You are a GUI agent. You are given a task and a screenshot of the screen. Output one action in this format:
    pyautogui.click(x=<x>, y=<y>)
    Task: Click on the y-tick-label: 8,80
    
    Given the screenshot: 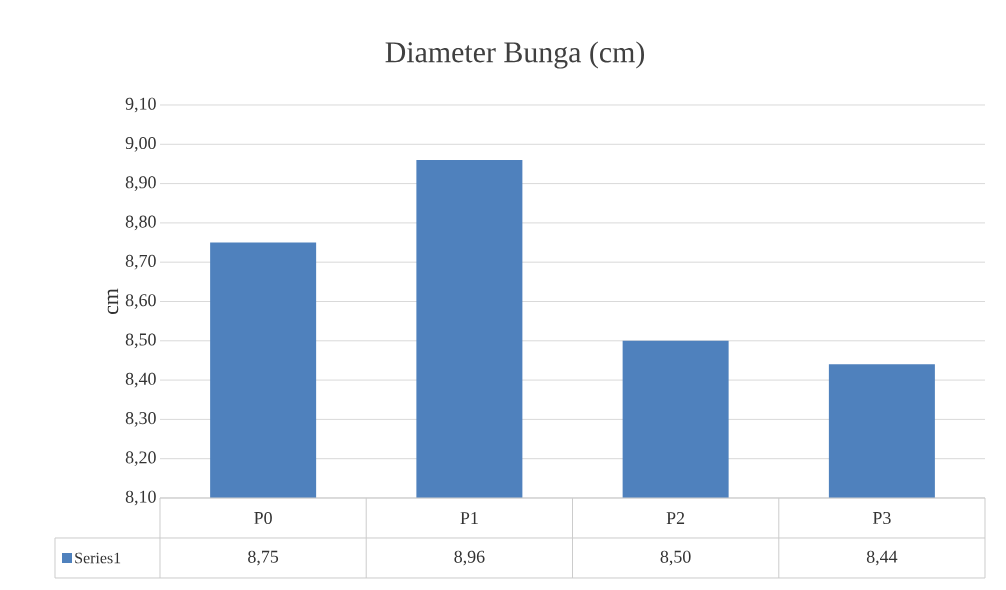 What is the action you would take?
    pyautogui.click(x=140, y=223)
    